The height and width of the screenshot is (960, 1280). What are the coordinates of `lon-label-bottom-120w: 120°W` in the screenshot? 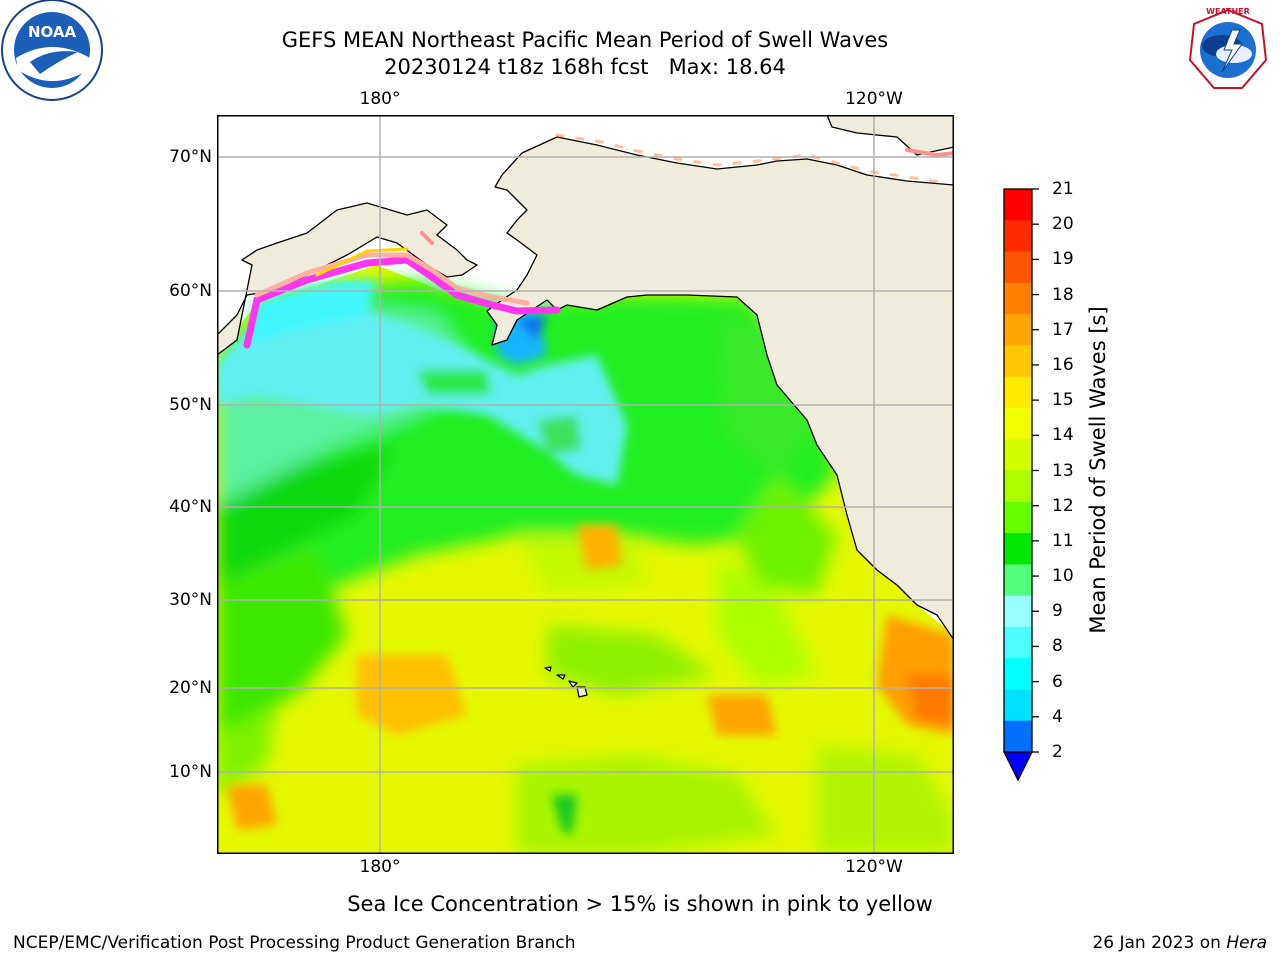 It's located at (874, 867).